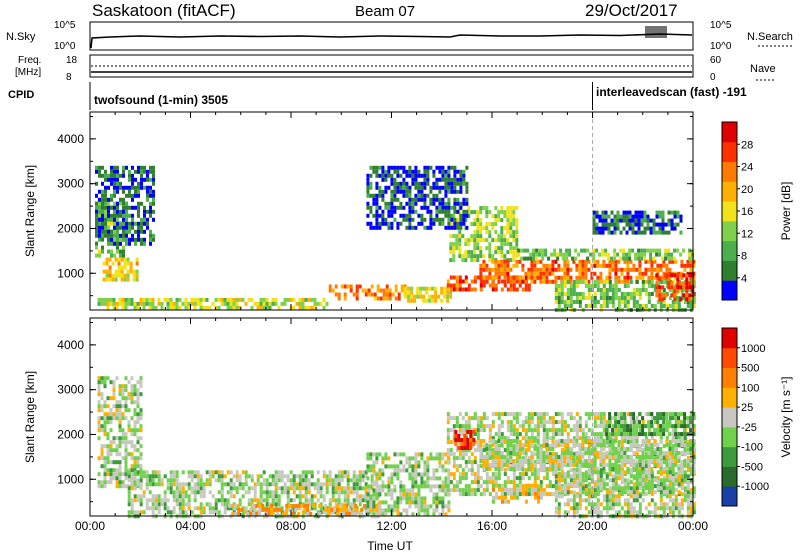 The height and width of the screenshot is (559, 800). What do you see at coordinates (786, 416) in the screenshot?
I see `colorbar-label: Velocity [m s⁻¹]` at bounding box center [786, 416].